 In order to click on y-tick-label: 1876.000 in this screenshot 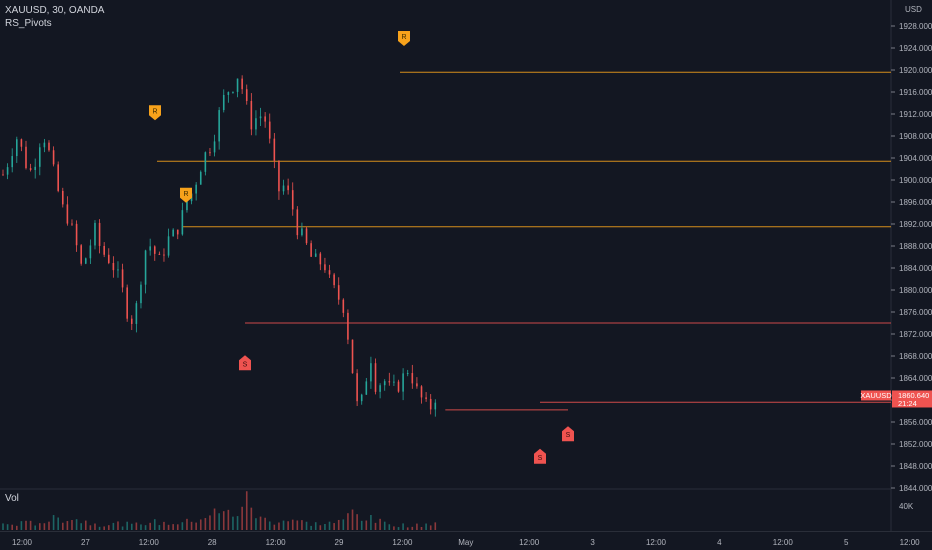, I will do `click(915, 312)`.